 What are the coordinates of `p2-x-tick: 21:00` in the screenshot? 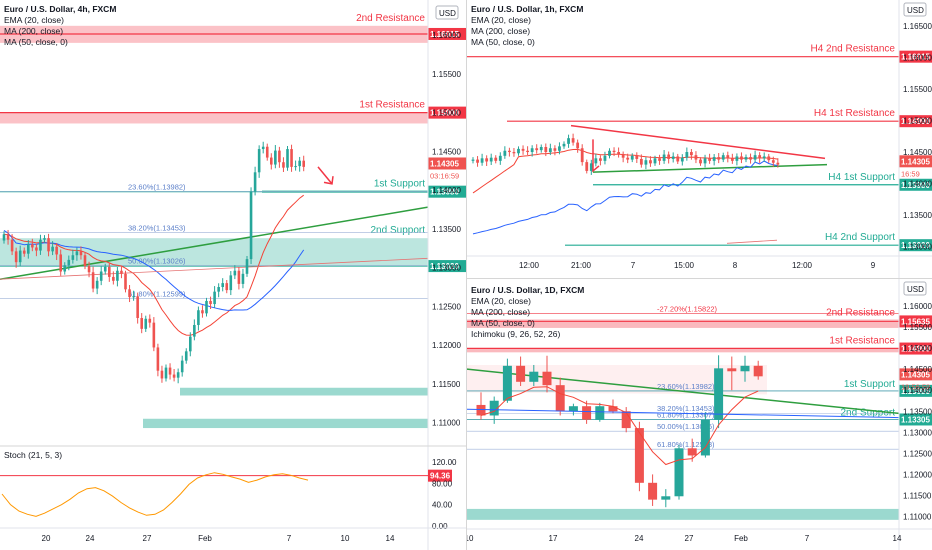 It's located at (581, 265).